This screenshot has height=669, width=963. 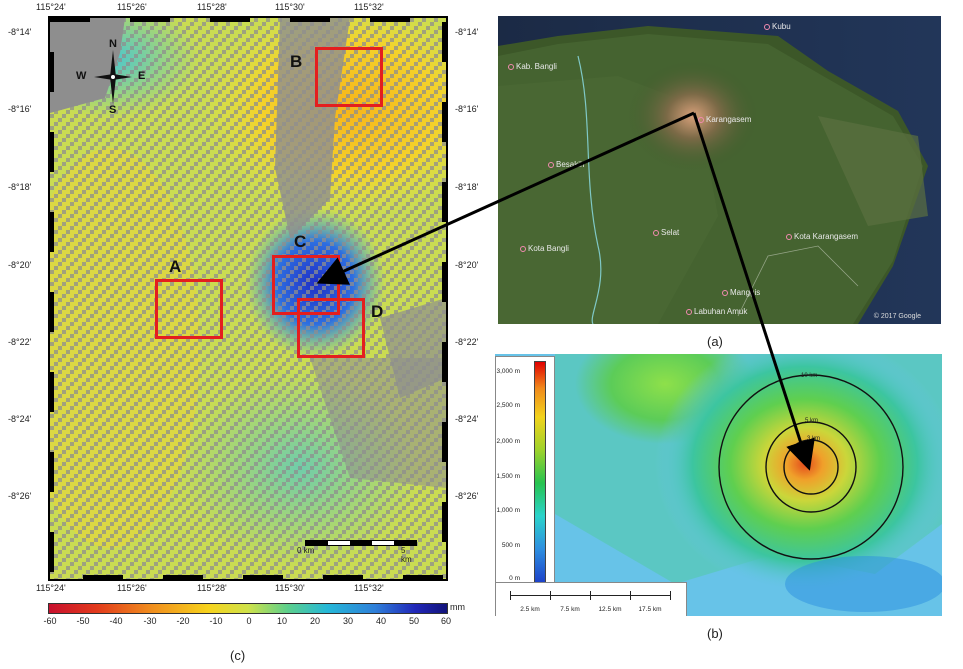 What do you see at coordinates (306, 285) in the screenshot?
I see `region-box-c` at bounding box center [306, 285].